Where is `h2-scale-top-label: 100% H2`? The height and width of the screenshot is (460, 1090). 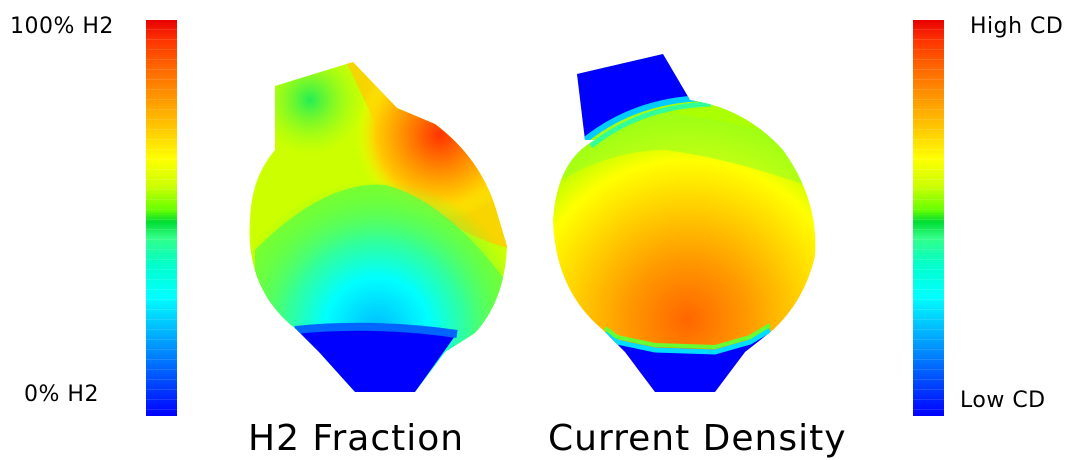 h2-scale-top-label: 100% H2 is located at coordinates (62, 26).